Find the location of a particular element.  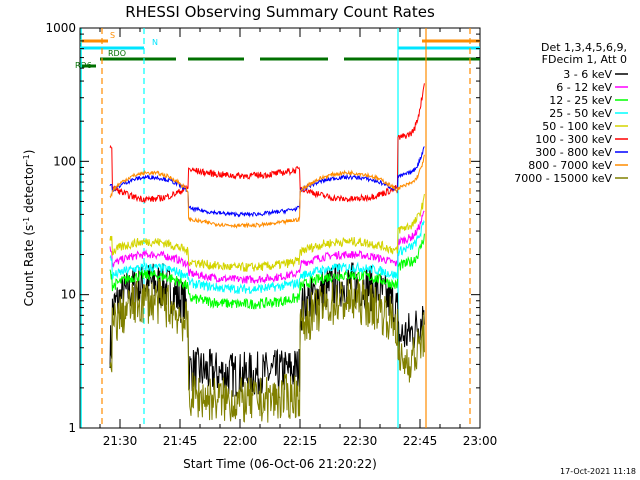

y-tick-label: 10 is located at coordinates (68, 295).